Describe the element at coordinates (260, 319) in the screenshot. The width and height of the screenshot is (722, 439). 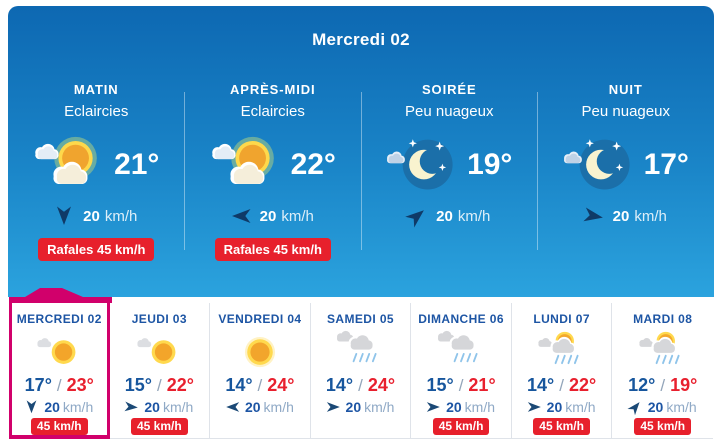
I see `day-label: VENDREDI 04` at that location.